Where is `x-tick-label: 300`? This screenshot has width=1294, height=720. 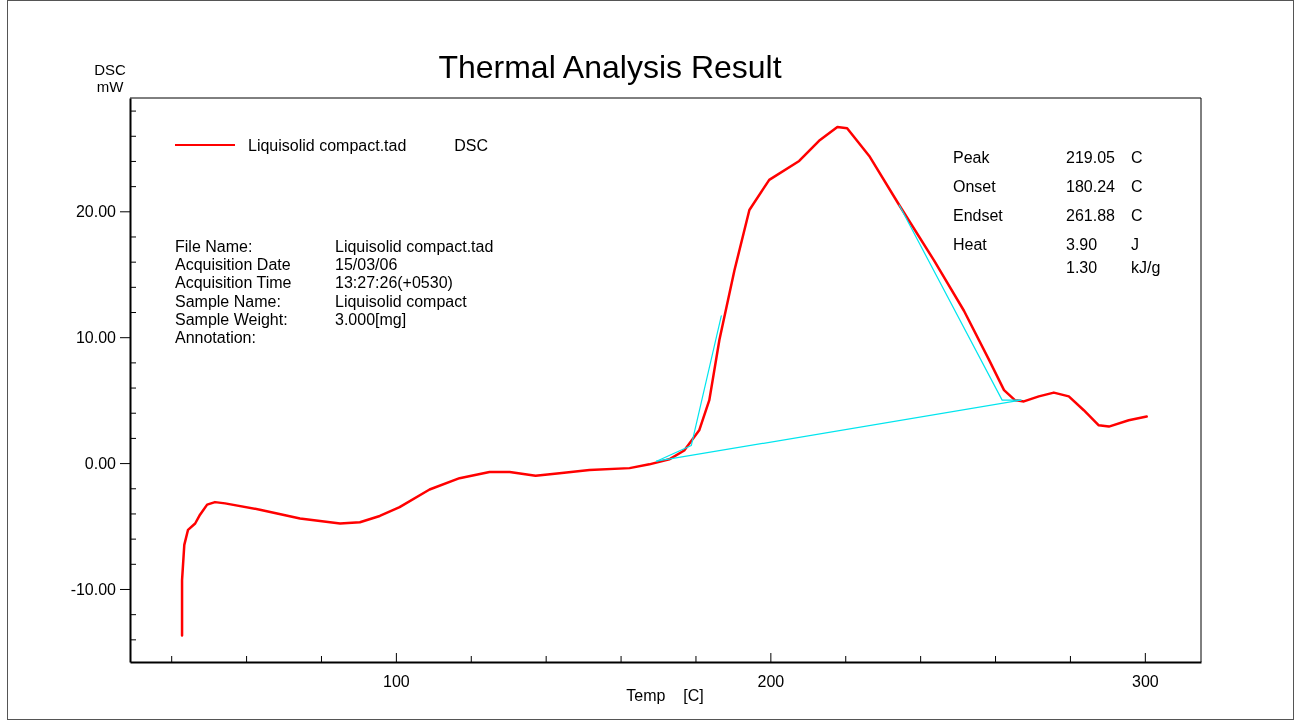
x-tick-label: 300 is located at coordinates (1145, 682).